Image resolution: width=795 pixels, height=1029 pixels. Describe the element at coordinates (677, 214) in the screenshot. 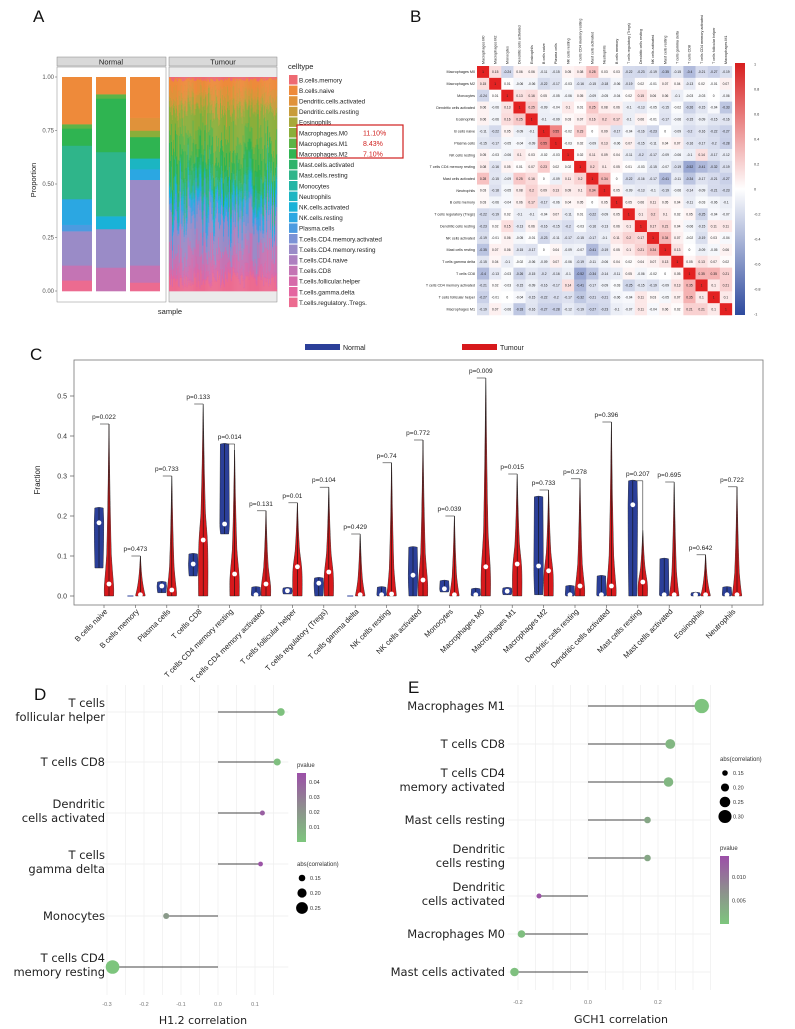

I see `cell-value: 0.02` at that location.